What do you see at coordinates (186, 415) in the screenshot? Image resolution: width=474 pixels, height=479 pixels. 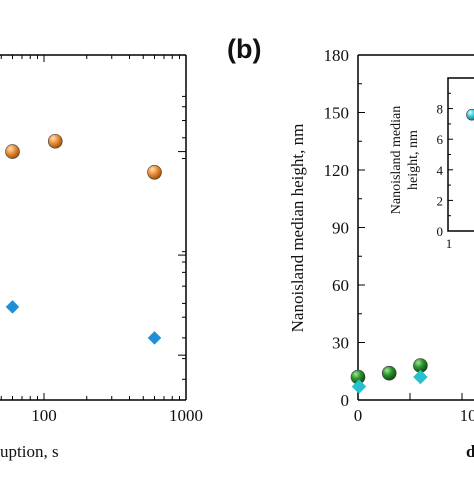 I see `panel-a-x-tick-label: 1000` at bounding box center [186, 415].